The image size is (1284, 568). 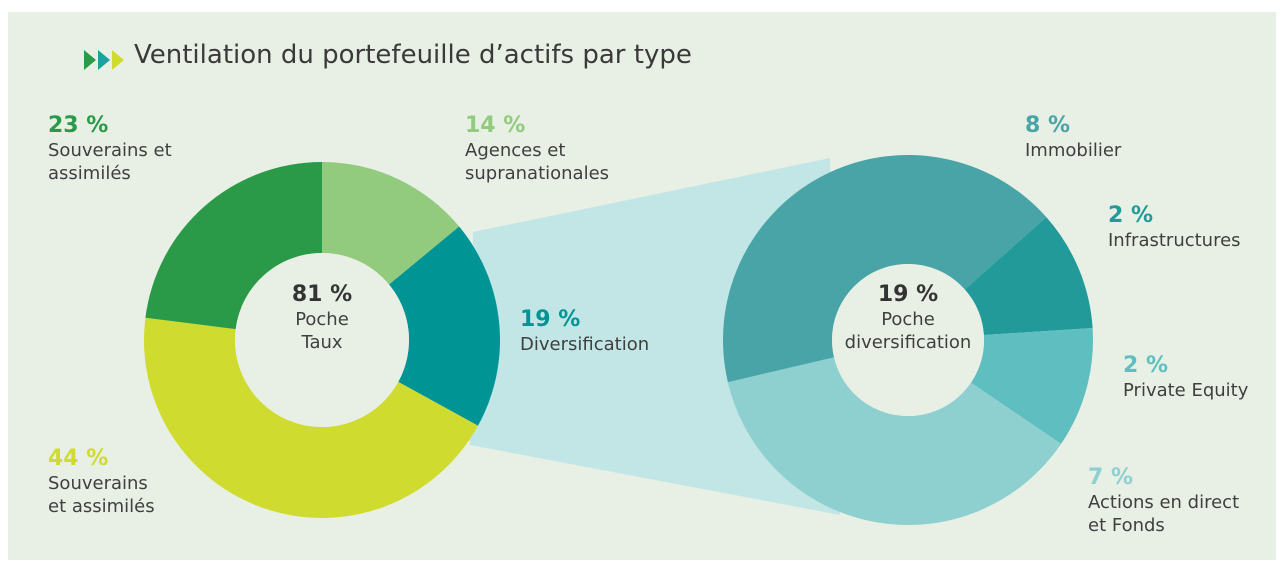 What do you see at coordinates (1073, 137) in the screenshot?
I see `segment-label: 8 % Immobilier` at bounding box center [1073, 137].